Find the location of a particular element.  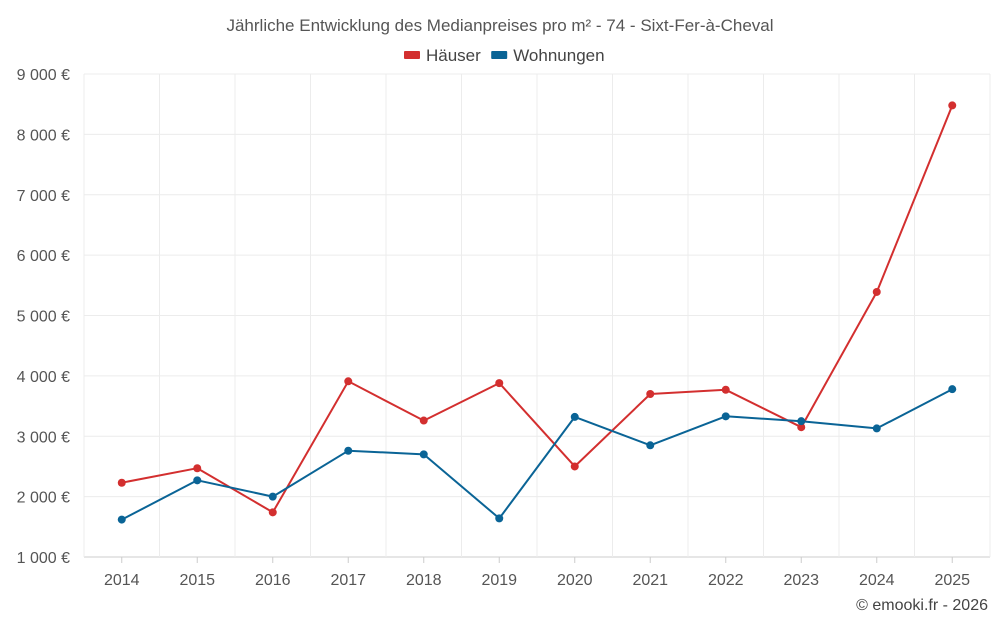

y-tick-label: 9 000 € is located at coordinates (43, 75).